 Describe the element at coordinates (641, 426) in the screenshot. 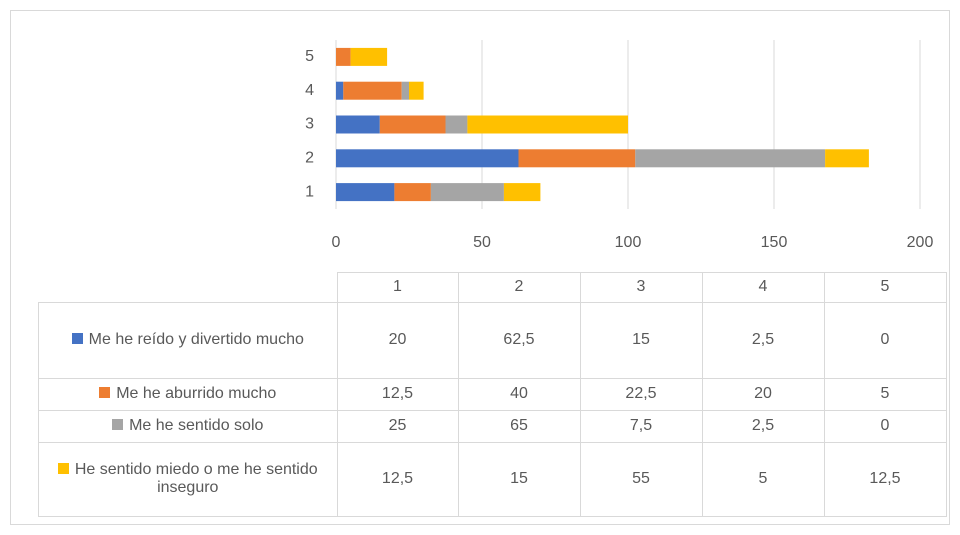

I see `table-value: 7,5` at that location.